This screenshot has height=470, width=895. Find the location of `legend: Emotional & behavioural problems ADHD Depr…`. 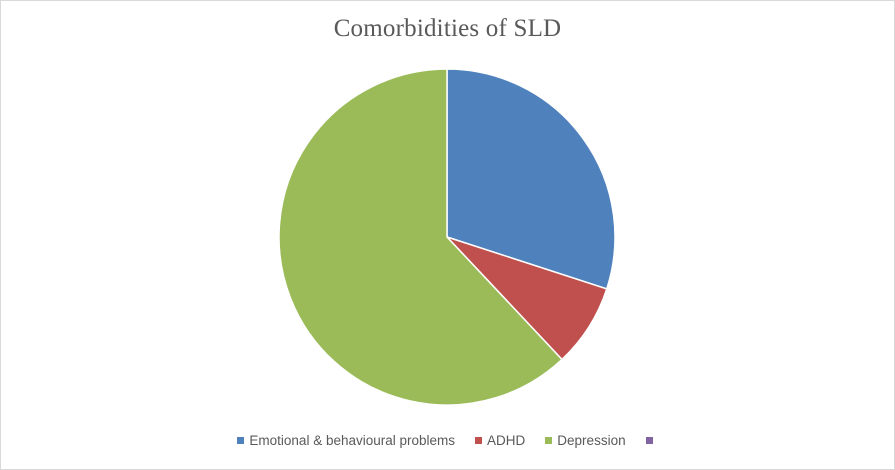

legend: Emotional & behavioural problems ADHD Depr… is located at coordinates (447, 440).